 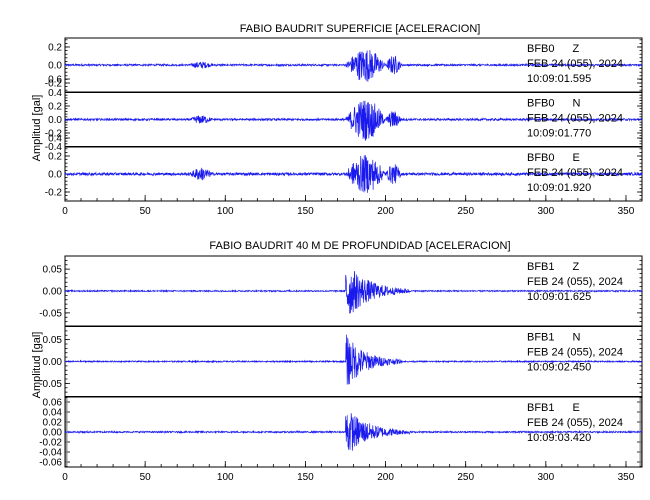 I want to click on y-axis-label-depth: Amplitud [gal], so click(x=37, y=365).